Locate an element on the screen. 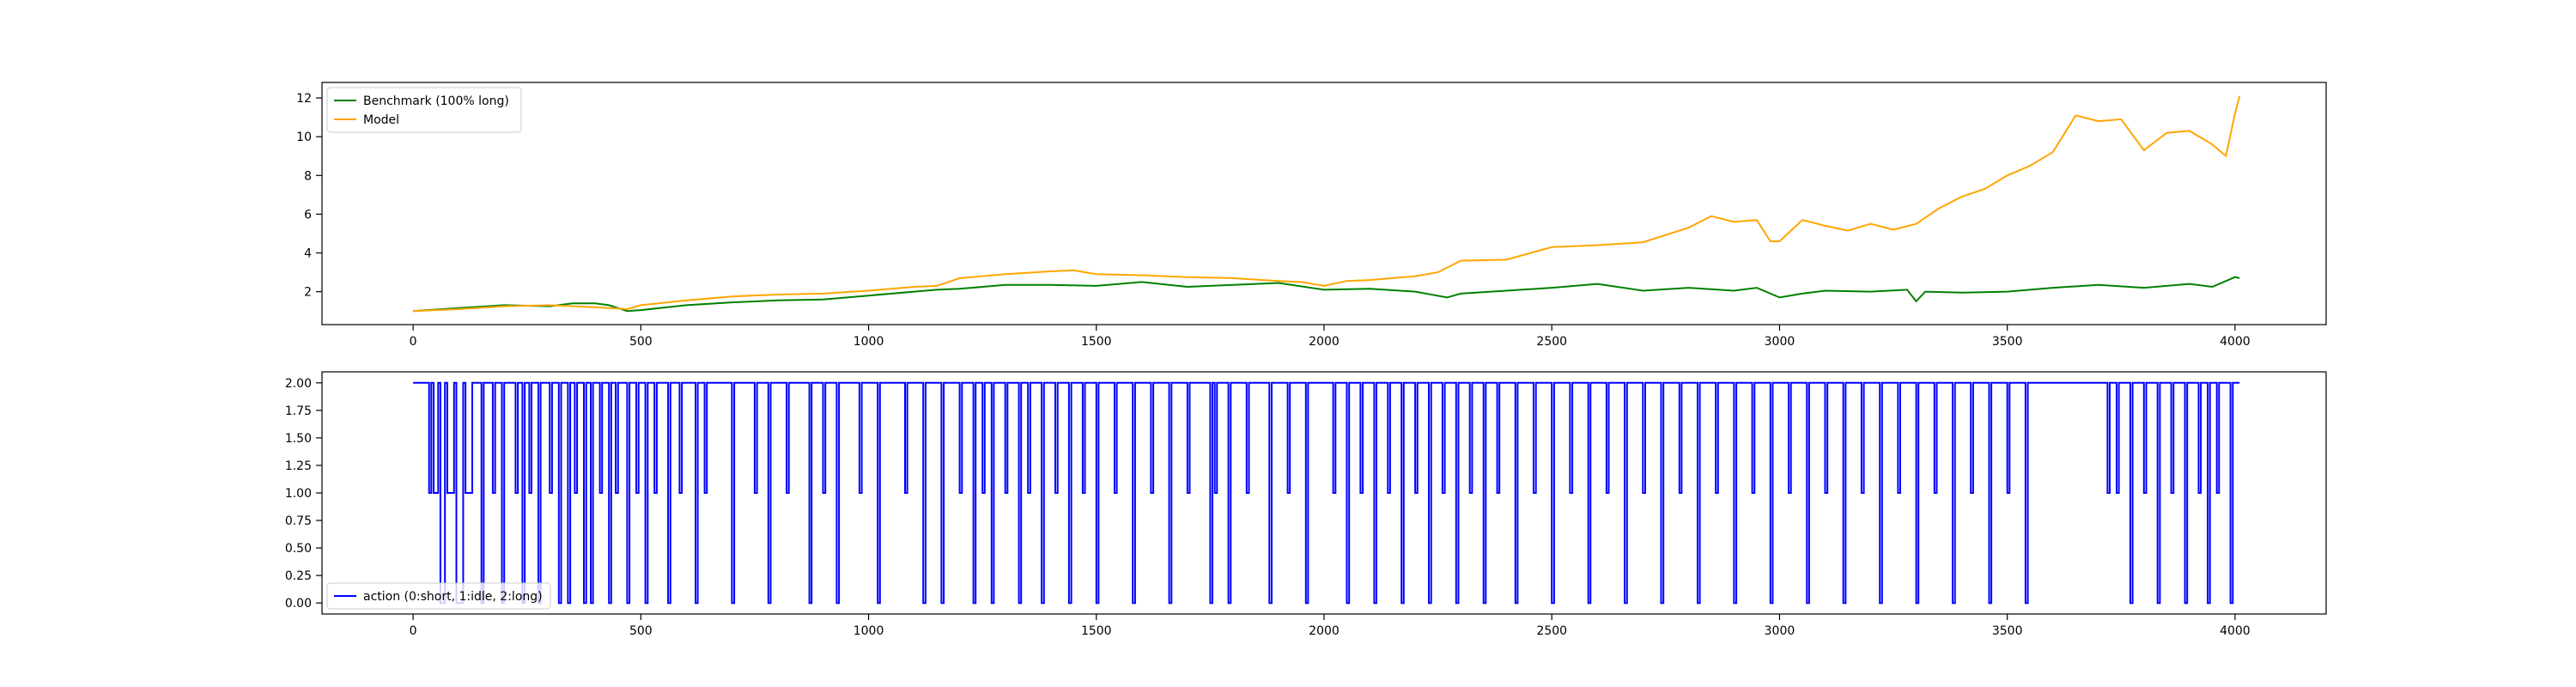 Image resolution: width=2576 pixels, height=687 pixels. y-tick-label: 12 is located at coordinates (304, 99).